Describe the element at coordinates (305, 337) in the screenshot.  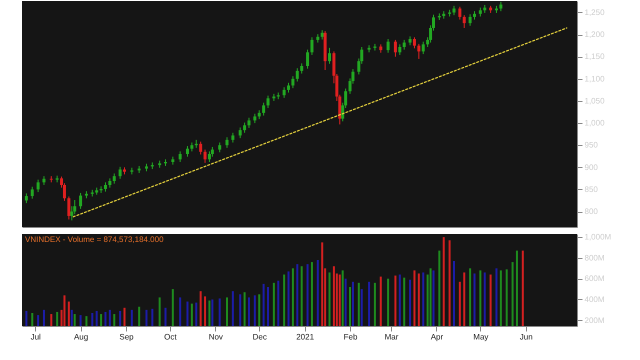
I see `x-tick-label: 2021` at that location.